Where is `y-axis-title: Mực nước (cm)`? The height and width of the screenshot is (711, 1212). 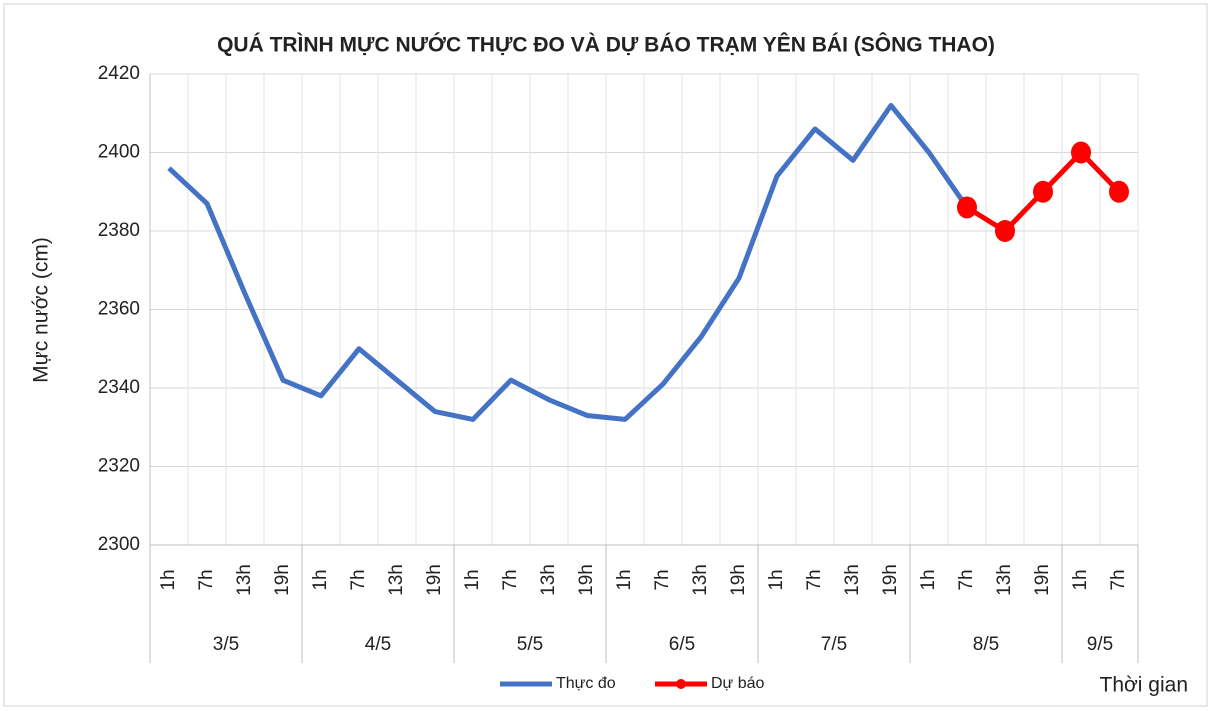 y-axis-title: Mực nước (cm) is located at coordinates (41, 310).